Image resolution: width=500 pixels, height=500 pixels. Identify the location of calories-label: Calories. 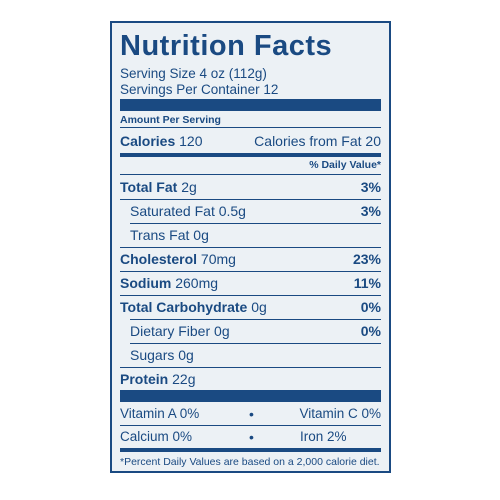
(148, 141).